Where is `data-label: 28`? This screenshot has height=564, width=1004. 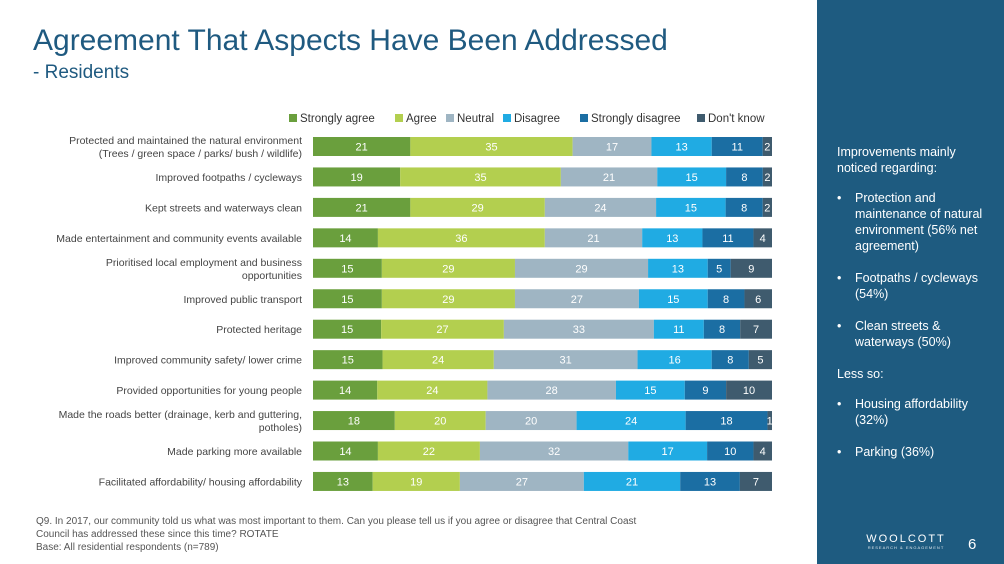
data-label: 28 is located at coordinates (552, 391).